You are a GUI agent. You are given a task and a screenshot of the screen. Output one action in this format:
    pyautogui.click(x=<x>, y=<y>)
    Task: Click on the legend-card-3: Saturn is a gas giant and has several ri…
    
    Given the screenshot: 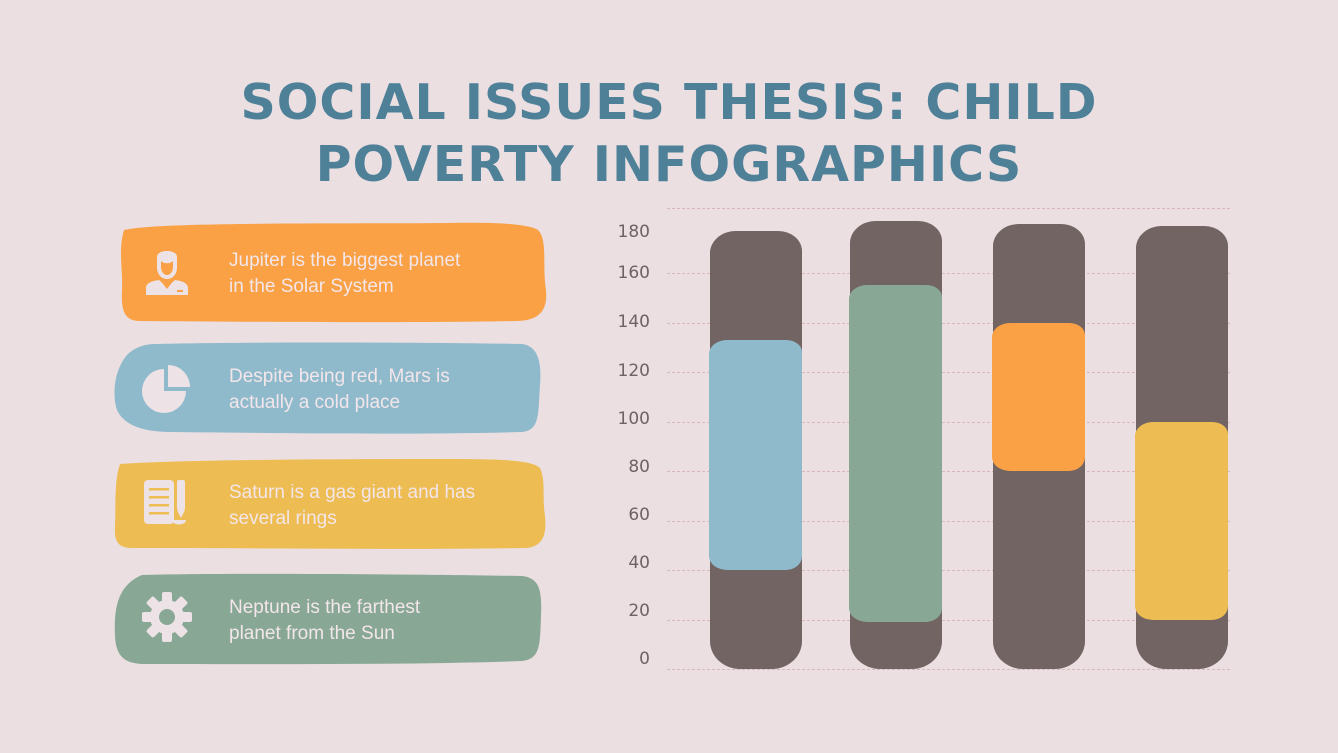 What is the action you would take?
    pyautogui.click(x=330, y=503)
    